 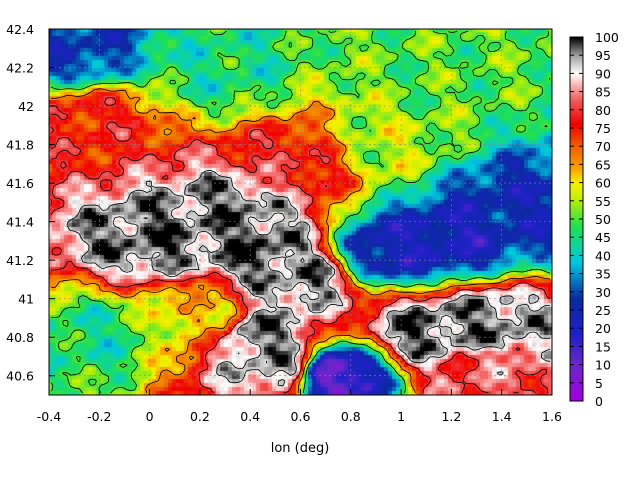 What do you see at coordinates (351, 416) in the screenshot?
I see `x-tick-label: 0.8` at bounding box center [351, 416].